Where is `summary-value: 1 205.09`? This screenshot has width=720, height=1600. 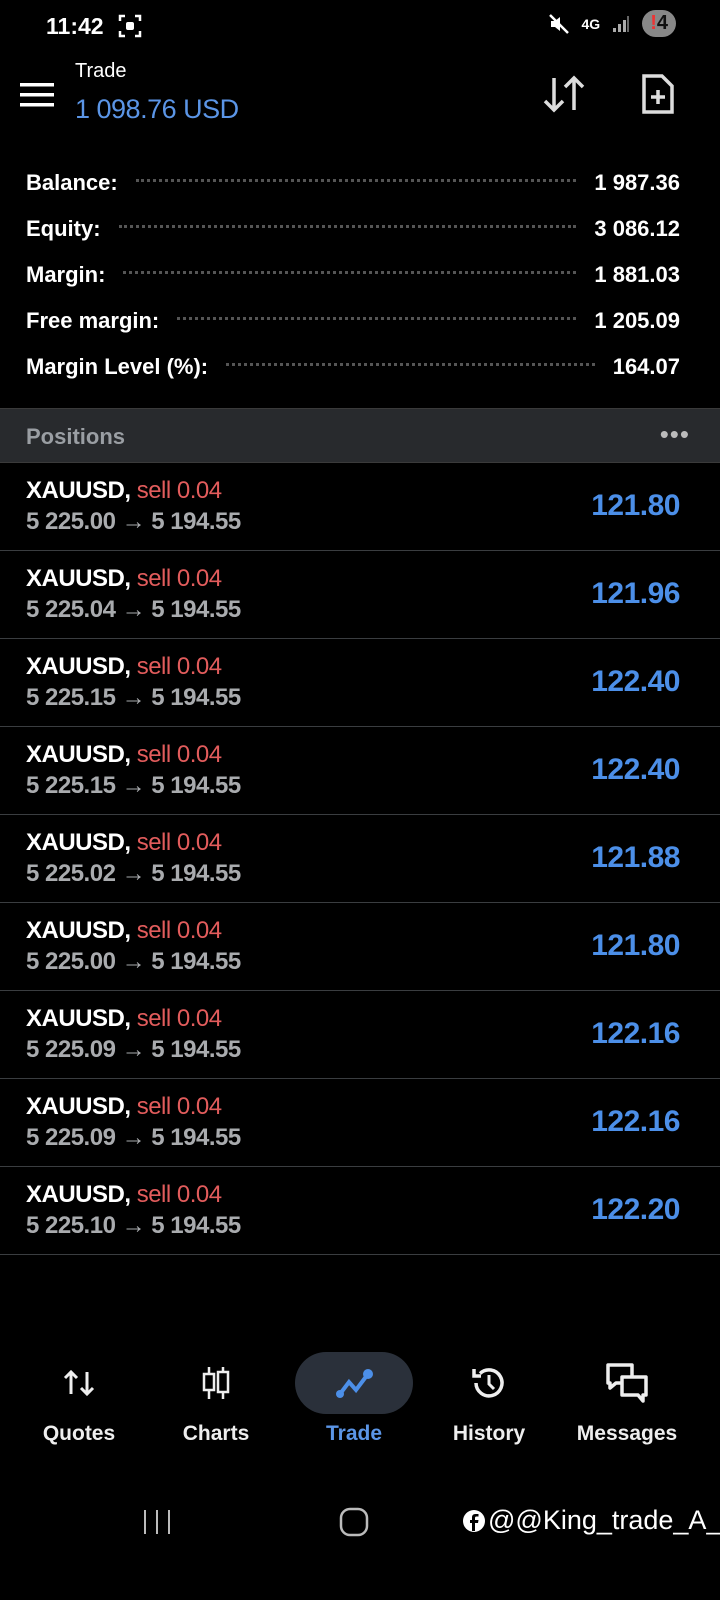
summary-value: 1 205.09 is located at coordinates (637, 320).